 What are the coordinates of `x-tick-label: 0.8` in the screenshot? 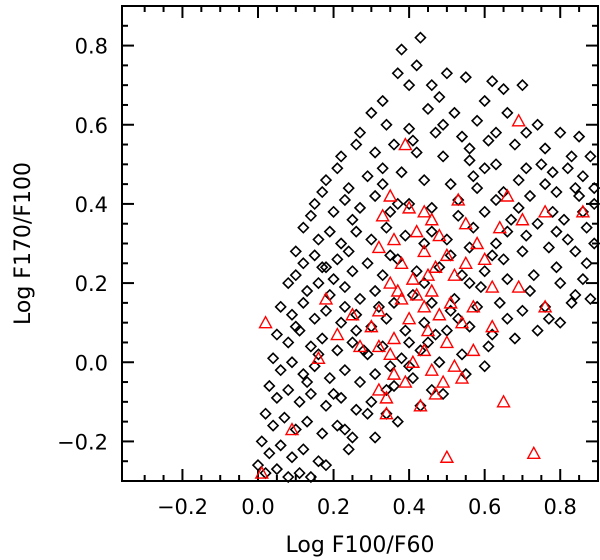 It's located at (560, 507).